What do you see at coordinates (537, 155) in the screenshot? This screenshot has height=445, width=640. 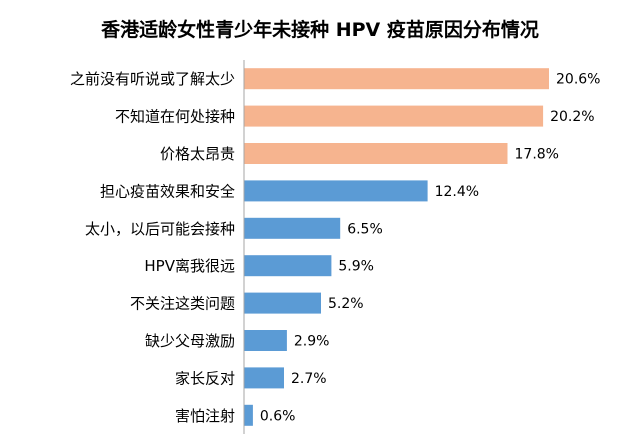 I see `value-label-3: 17.8%` at bounding box center [537, 155].